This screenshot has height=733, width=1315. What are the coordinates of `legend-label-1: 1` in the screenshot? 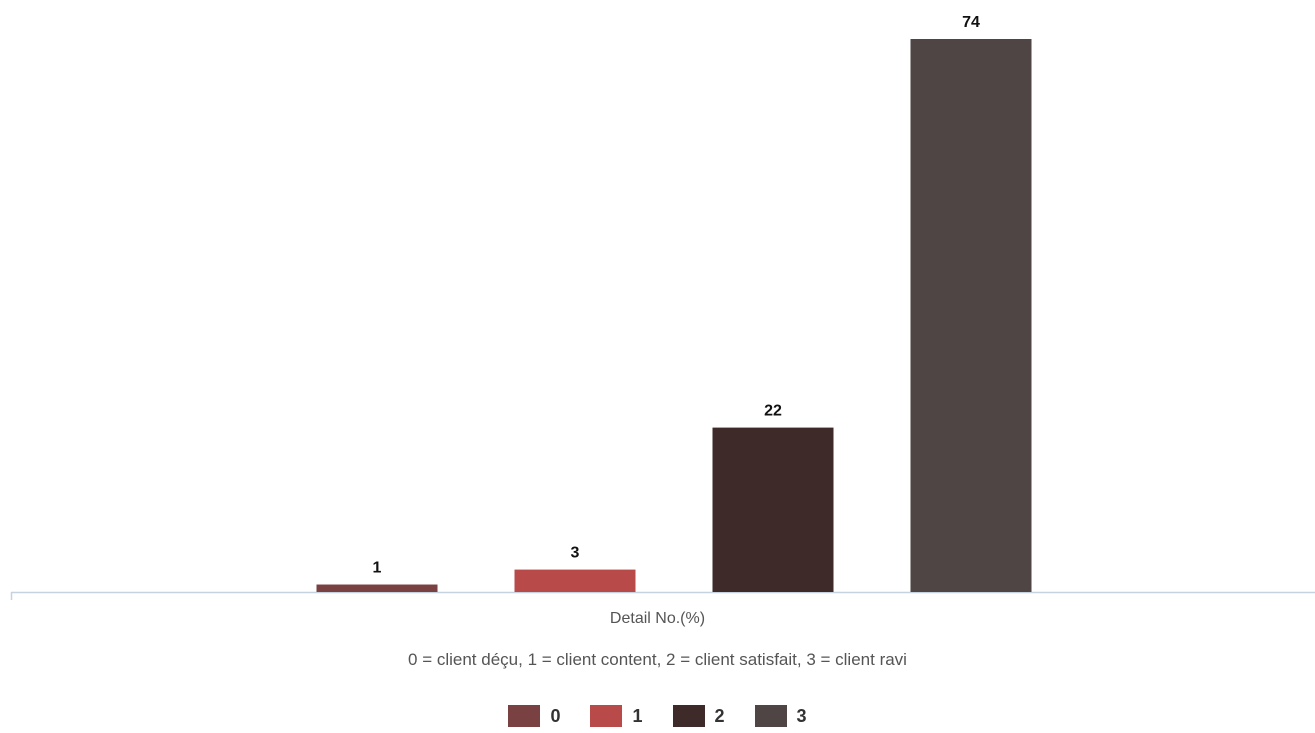 It's located at (637, 715).